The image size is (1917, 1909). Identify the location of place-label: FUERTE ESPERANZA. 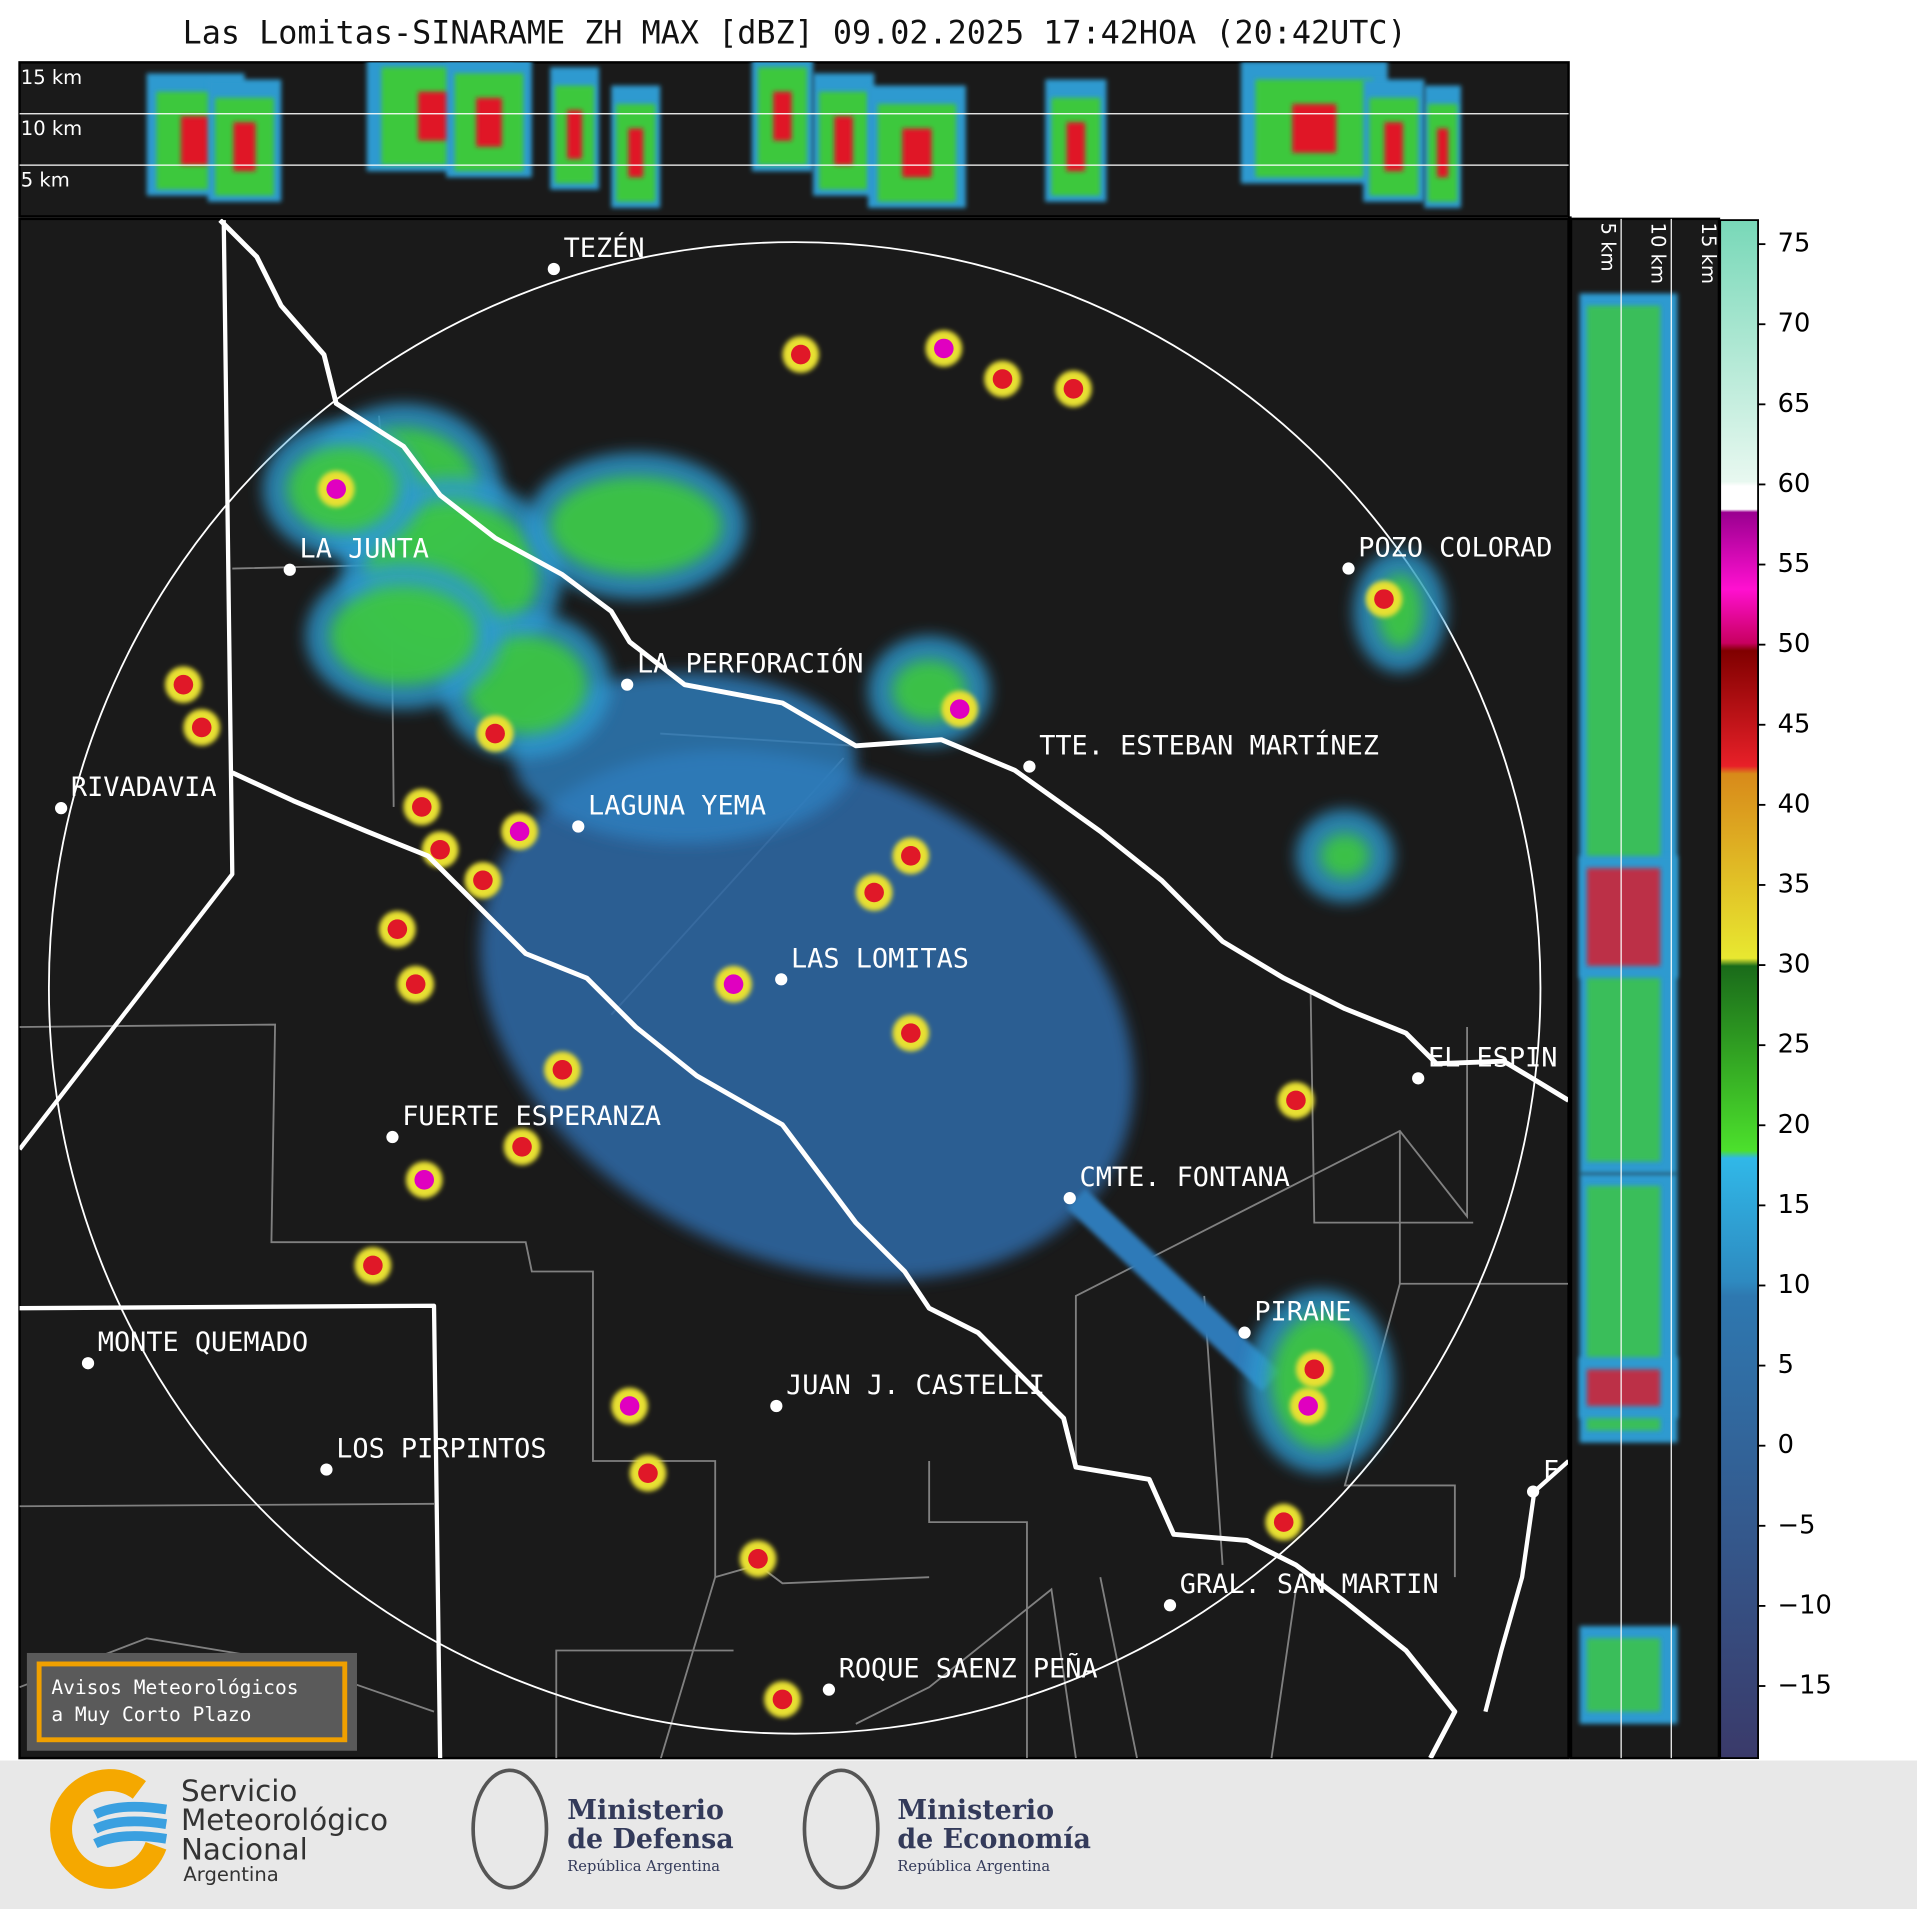
(531, 1116).